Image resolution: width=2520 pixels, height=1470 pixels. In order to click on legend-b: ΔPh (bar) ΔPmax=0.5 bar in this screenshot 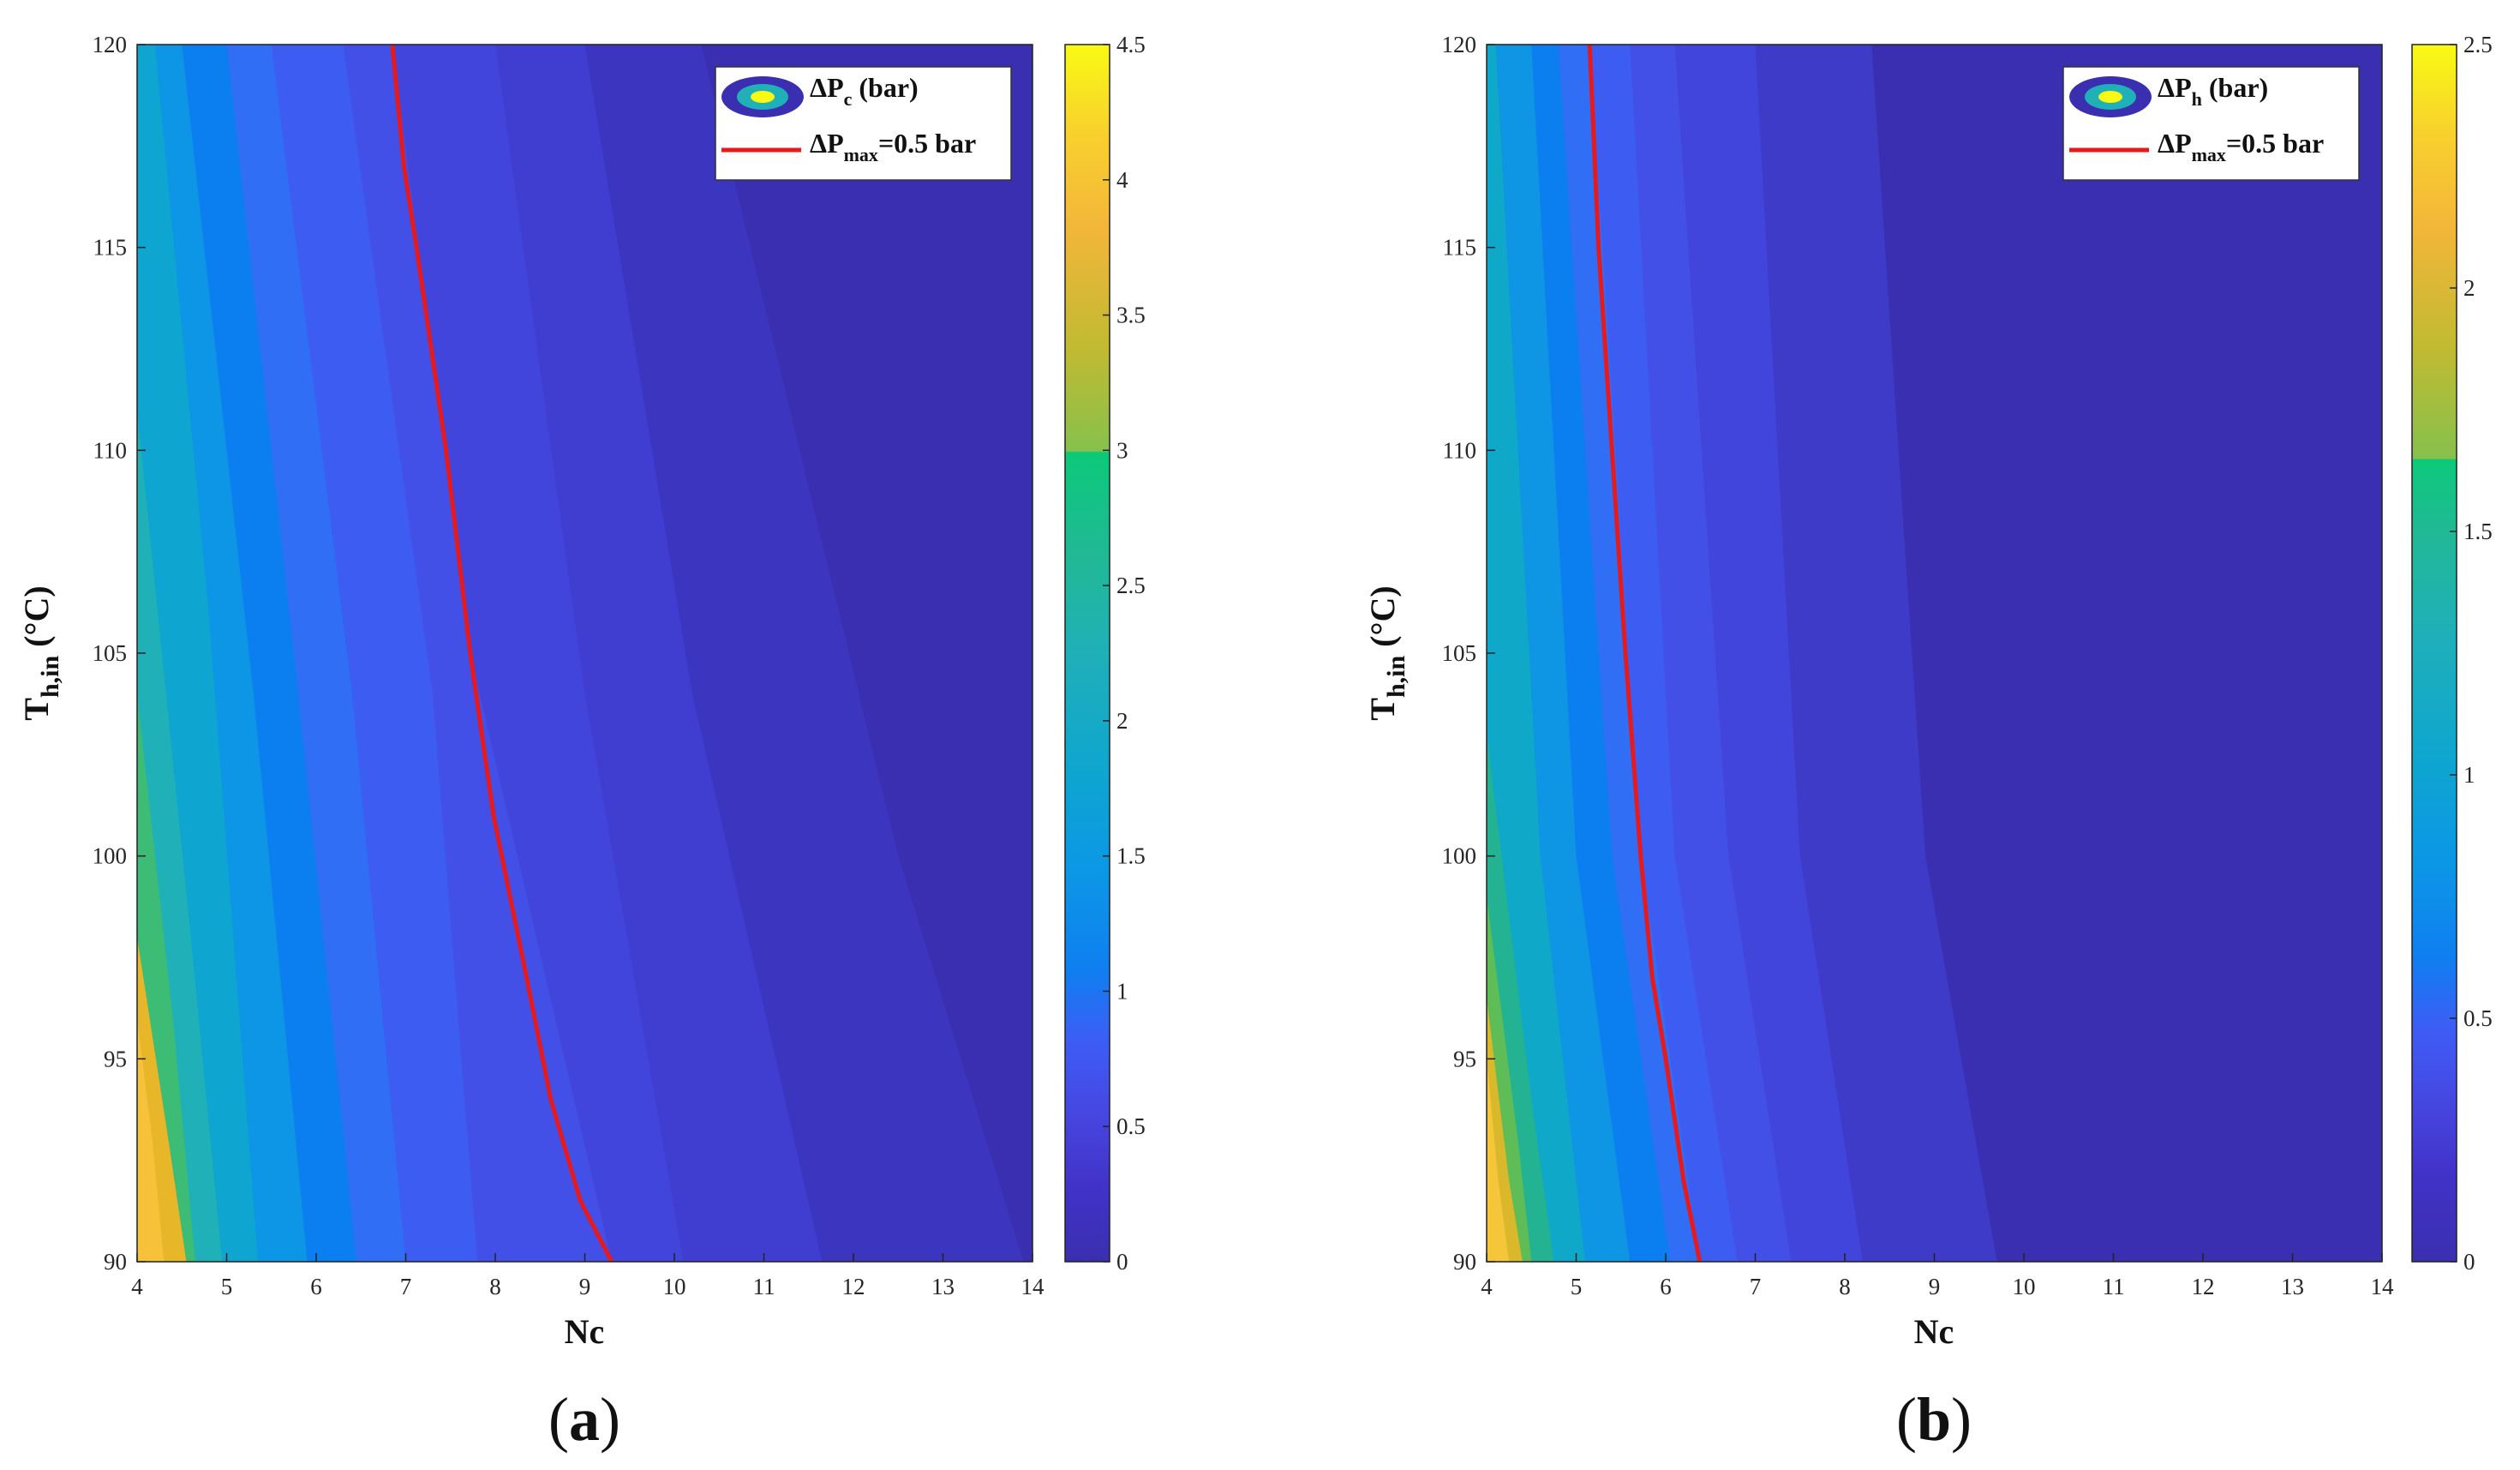, I will do `click(2211, 123)`.